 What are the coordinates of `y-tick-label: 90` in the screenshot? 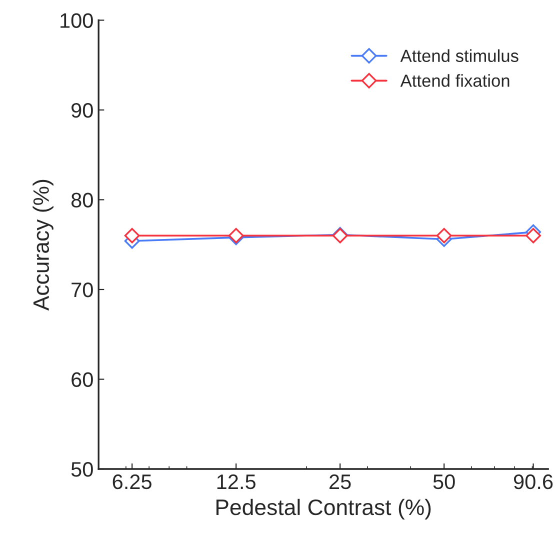 It's located at (82, 110).